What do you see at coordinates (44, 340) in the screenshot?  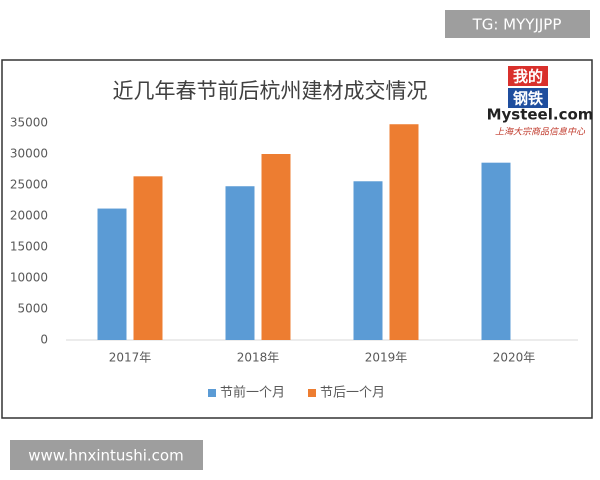 I see `y-tick-label: 0` at bounding box center [44, 340].